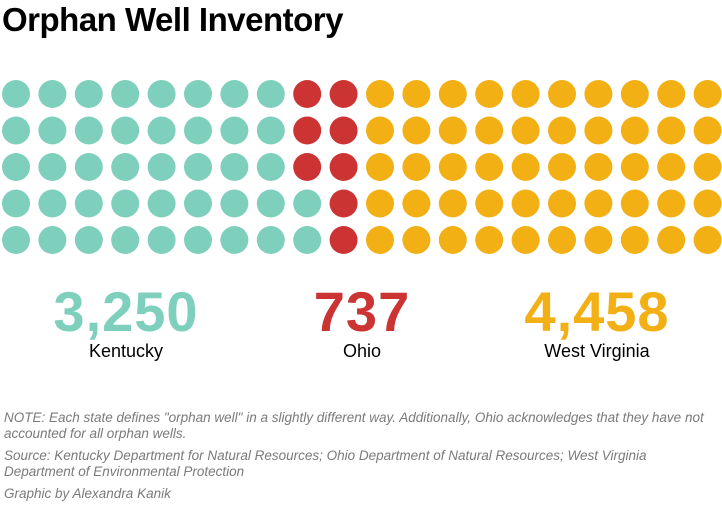 This screenshot has height=508, width=722. Describe the element at coordinates (362, 311) in the screenshot. I see `stat-value-ohio: 737` at that location.